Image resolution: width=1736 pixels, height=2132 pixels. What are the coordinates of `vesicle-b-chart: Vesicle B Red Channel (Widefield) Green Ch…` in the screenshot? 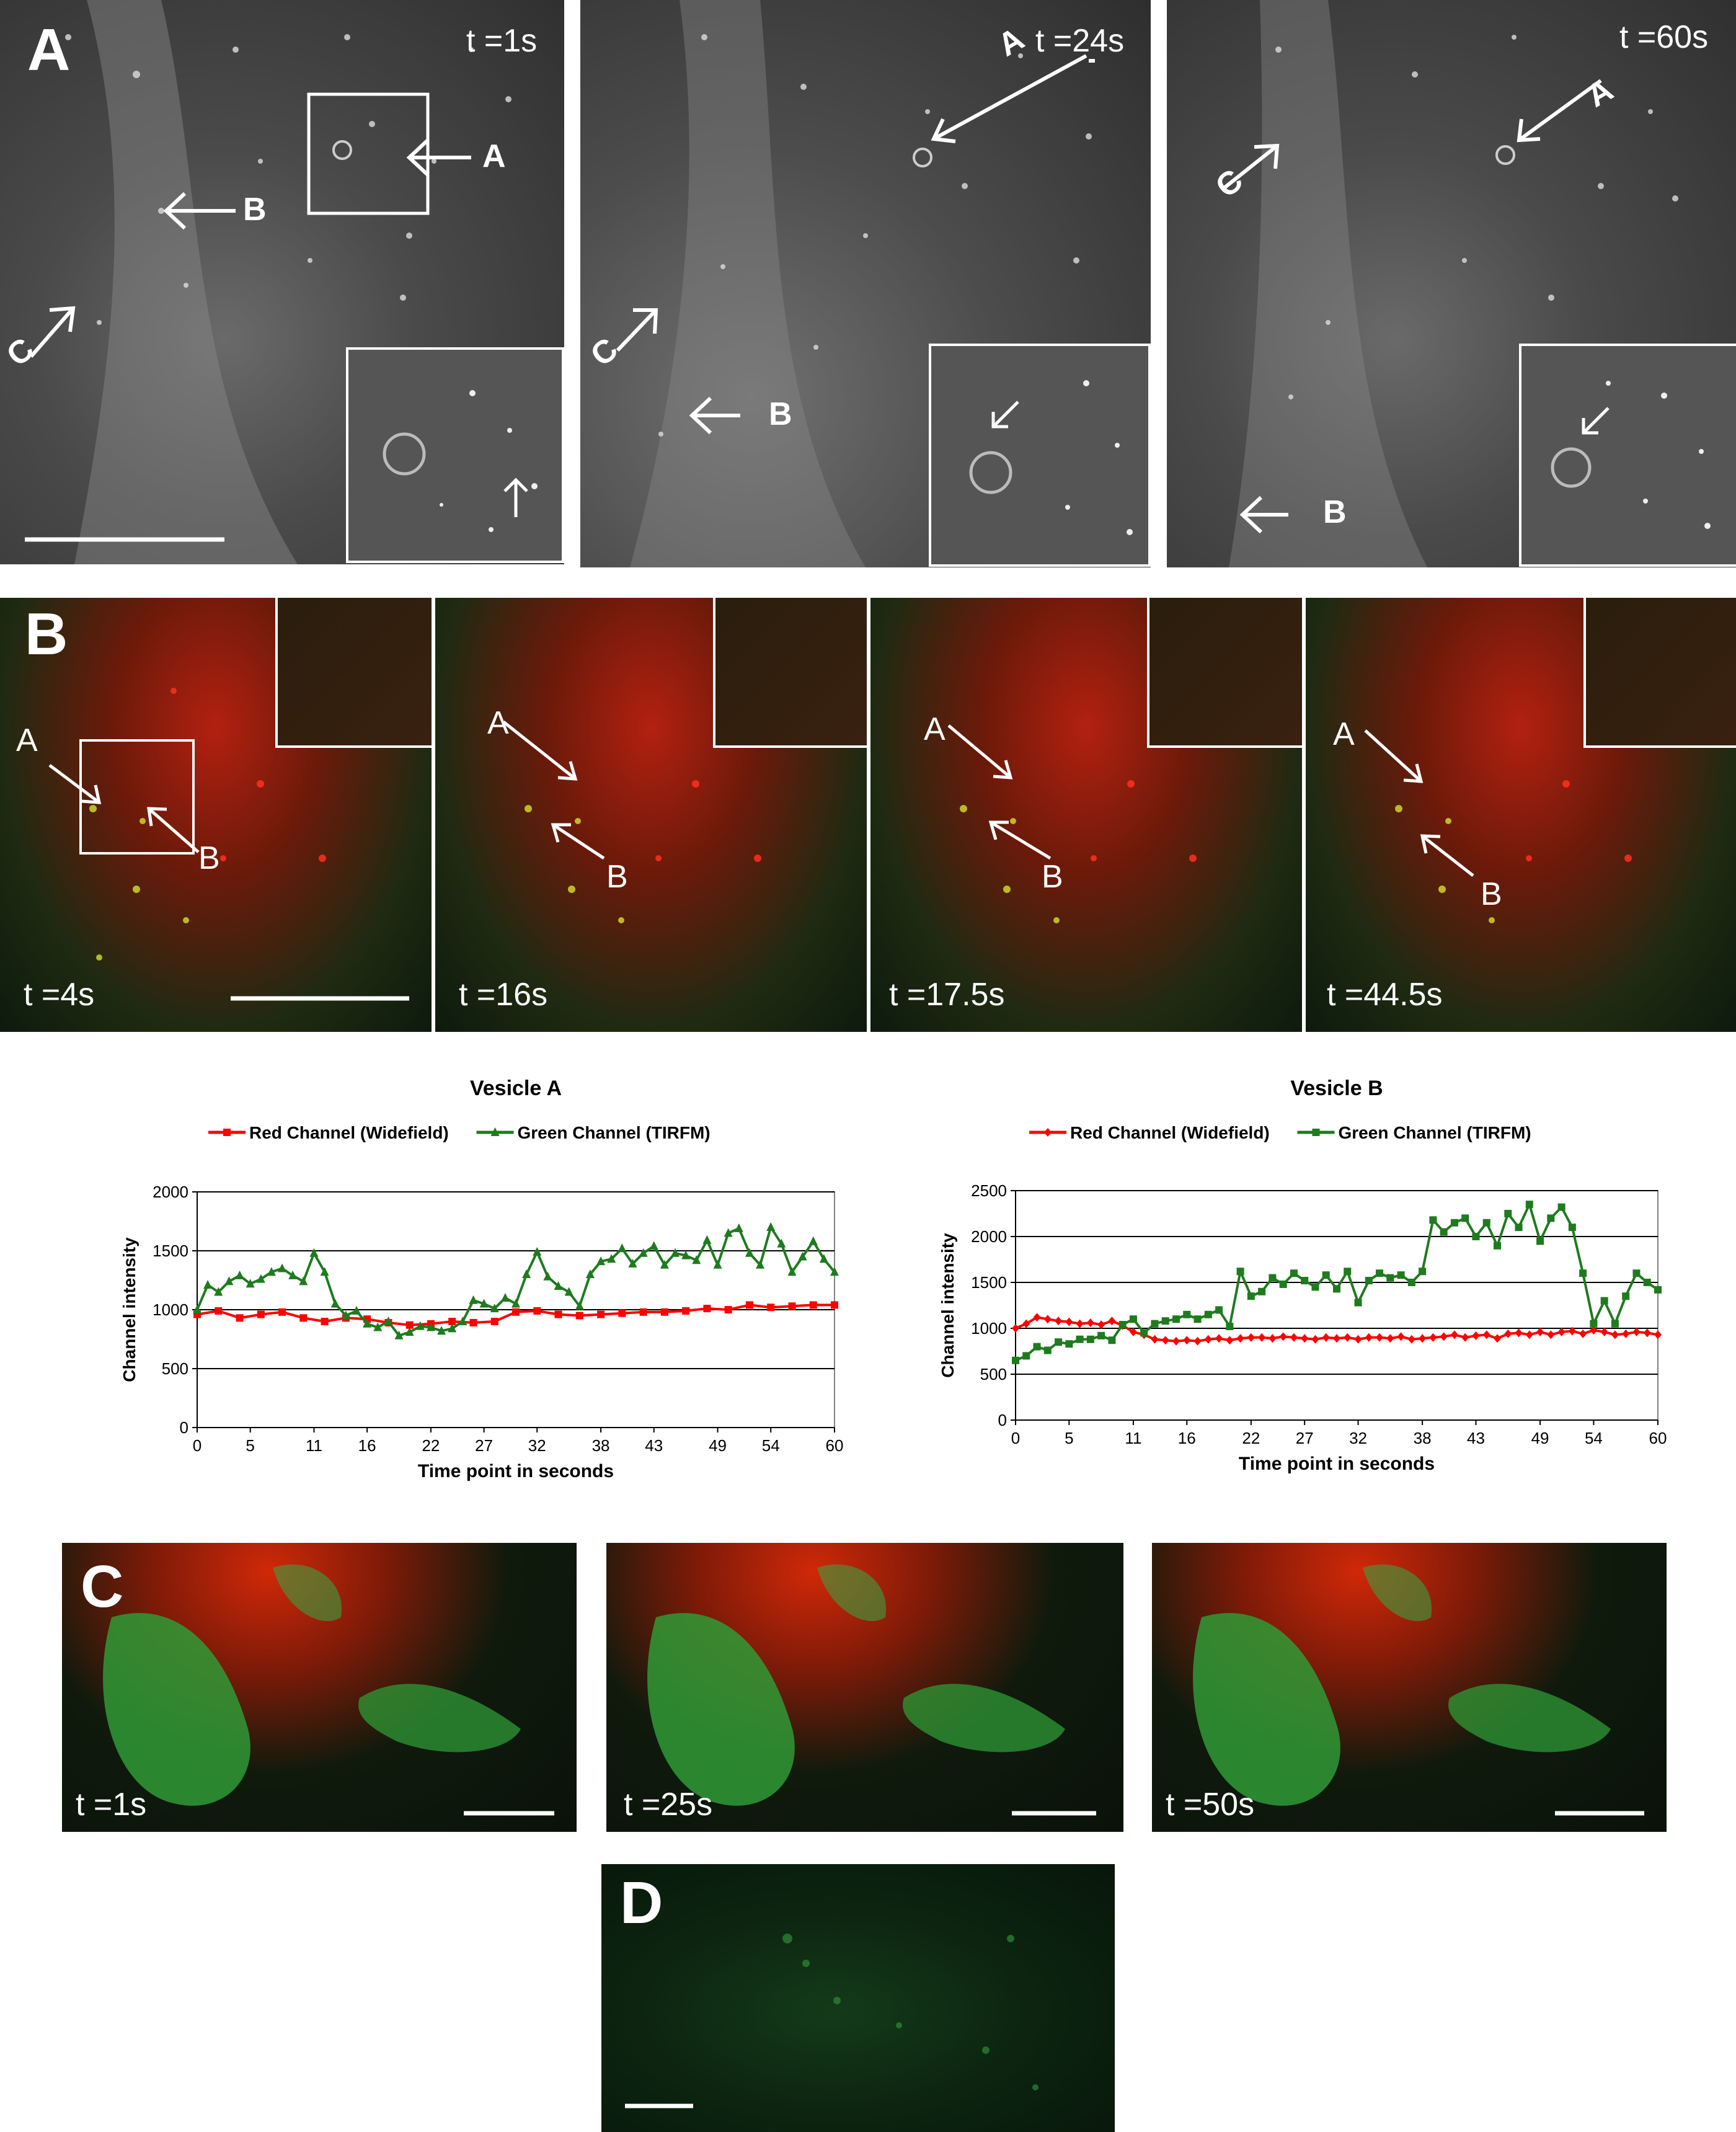 It's located at (1302, 1275).